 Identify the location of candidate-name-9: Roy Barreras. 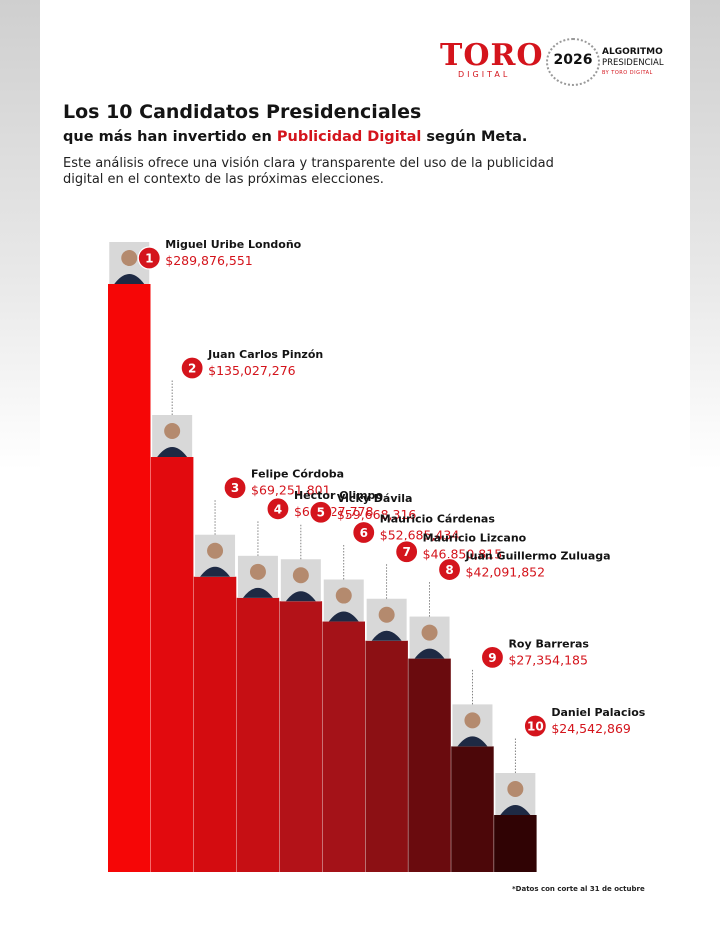
(548, 643).